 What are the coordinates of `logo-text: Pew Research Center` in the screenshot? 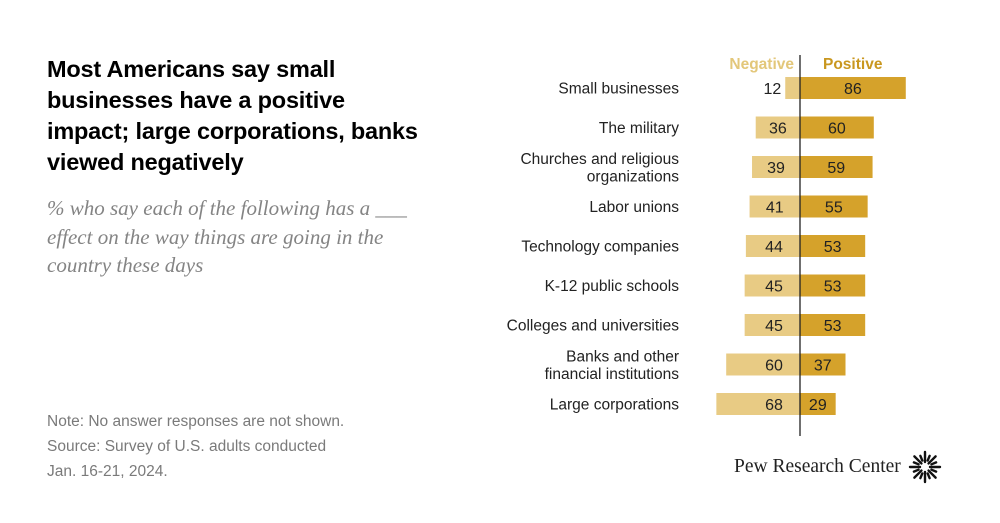 It's located at (817, 466).